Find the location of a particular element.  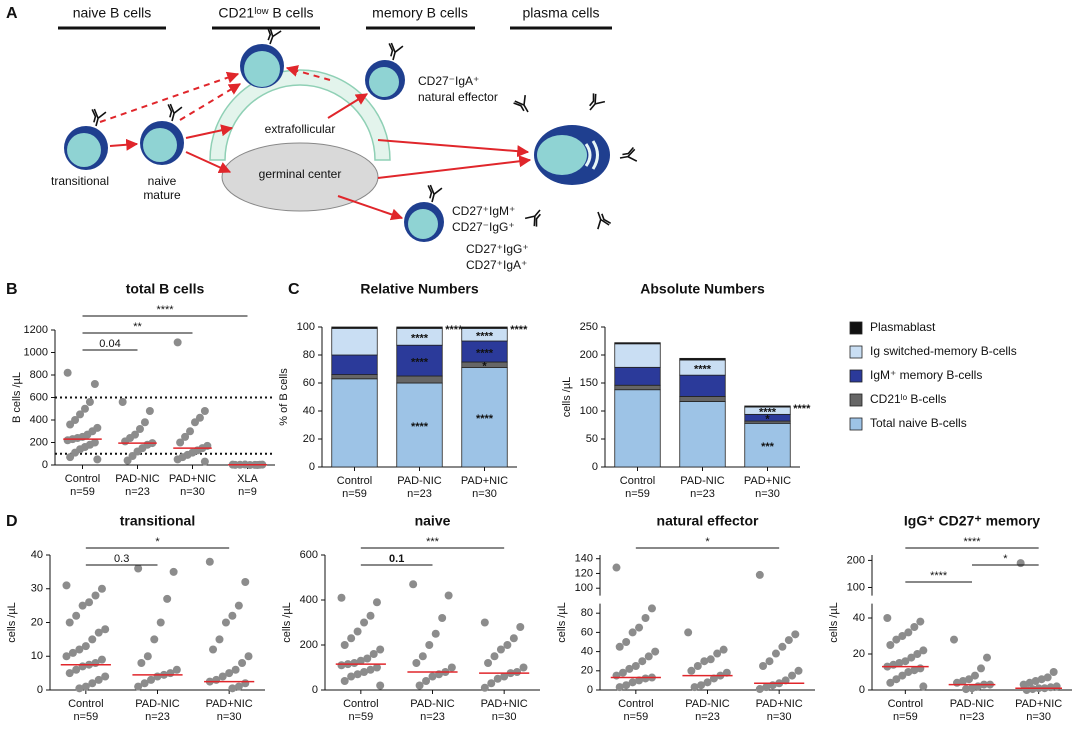

bracket-label: 0.04 is located at coordinates (109, 344).